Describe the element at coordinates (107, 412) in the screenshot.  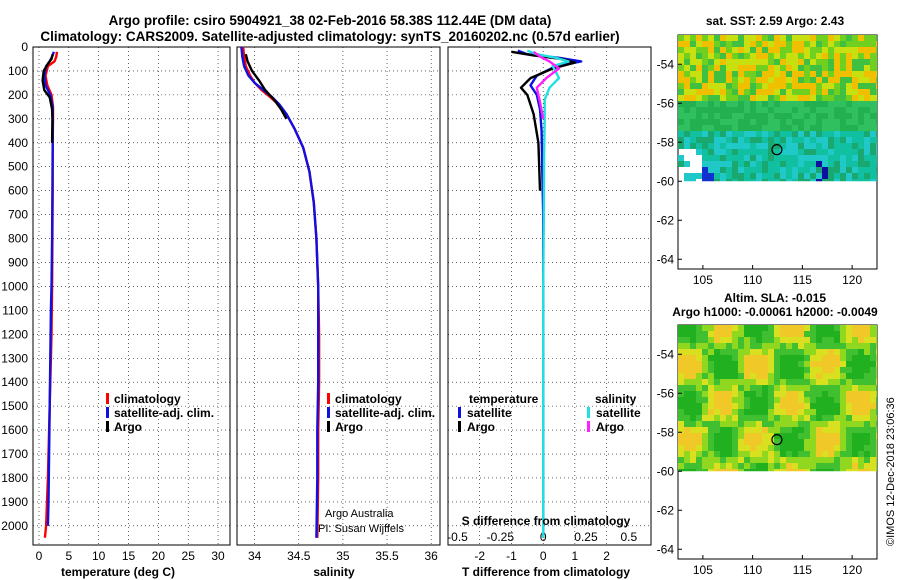
I see `legend-swatch-satellite-adj` at that location.